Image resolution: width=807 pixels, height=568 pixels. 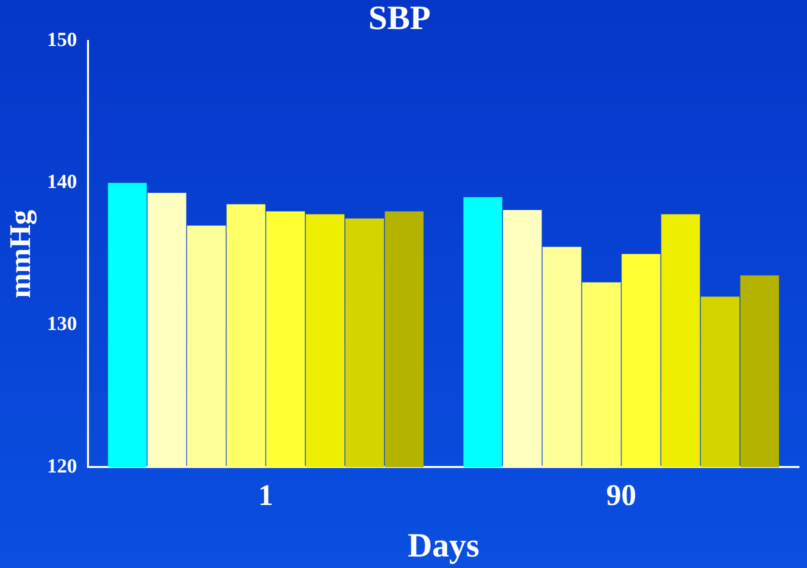 I want to click on x-axis-title: Days, so click(x=444, y=545).